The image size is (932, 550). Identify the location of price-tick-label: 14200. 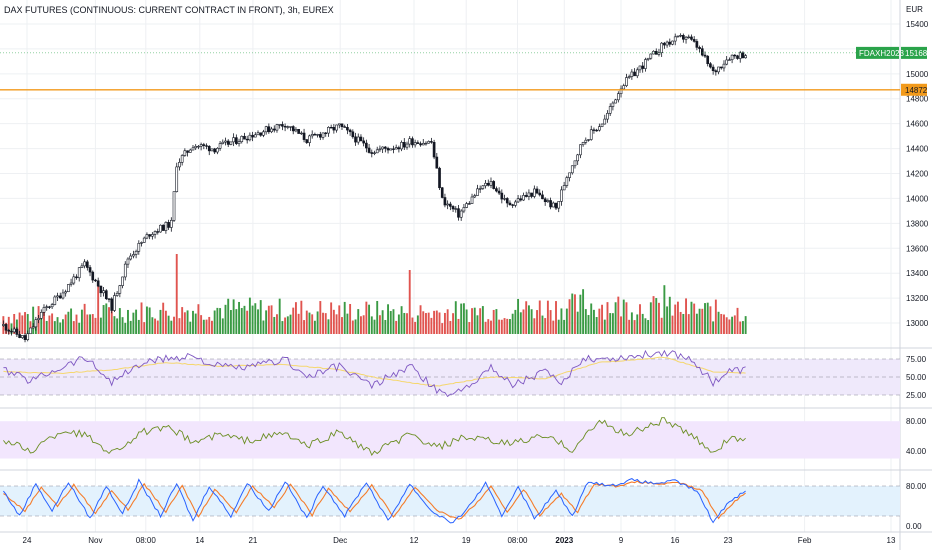
(917, 174).